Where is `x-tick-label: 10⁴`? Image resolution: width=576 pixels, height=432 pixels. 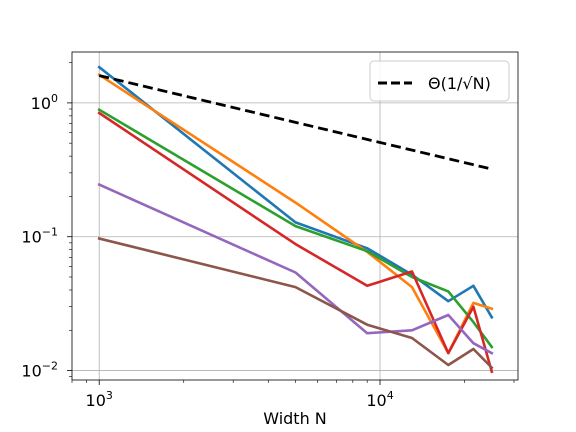
x-tick-label: 10⁴ is located at coordinates (379, 399).